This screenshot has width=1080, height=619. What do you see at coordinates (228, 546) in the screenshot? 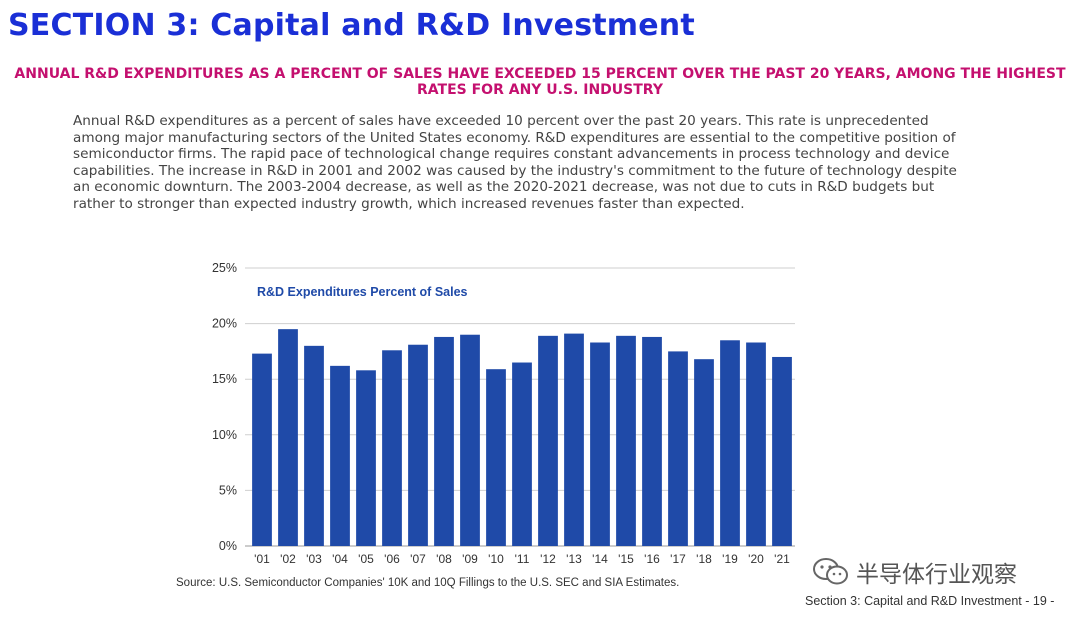
I see `y-tick-label: 0%` at bounding box center [228, 546].